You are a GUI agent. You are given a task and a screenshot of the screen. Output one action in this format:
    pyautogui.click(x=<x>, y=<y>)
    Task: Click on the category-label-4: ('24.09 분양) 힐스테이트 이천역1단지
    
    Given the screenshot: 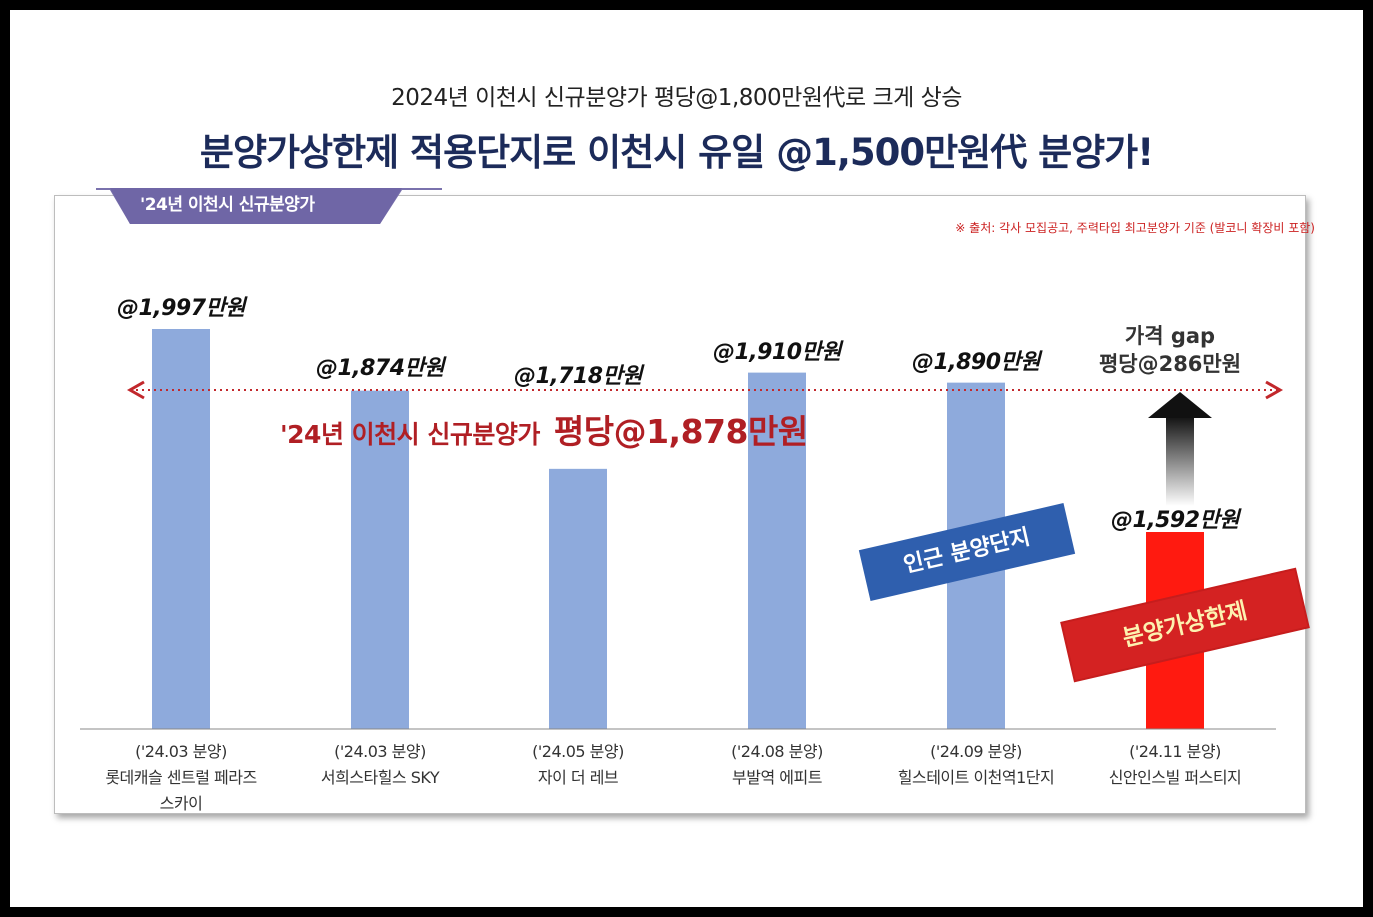 What is the action you would take?
    pyautogui.click(x=976, y=765)
    